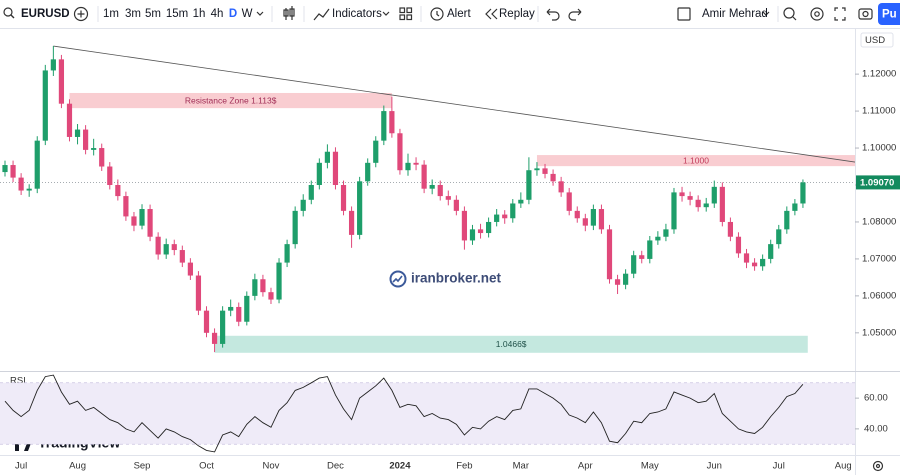 The image size is (900, 475). Describe the element at coordinates (879, 258) in the screenshot. I see `y-tick-label: 1.07000` at that location.